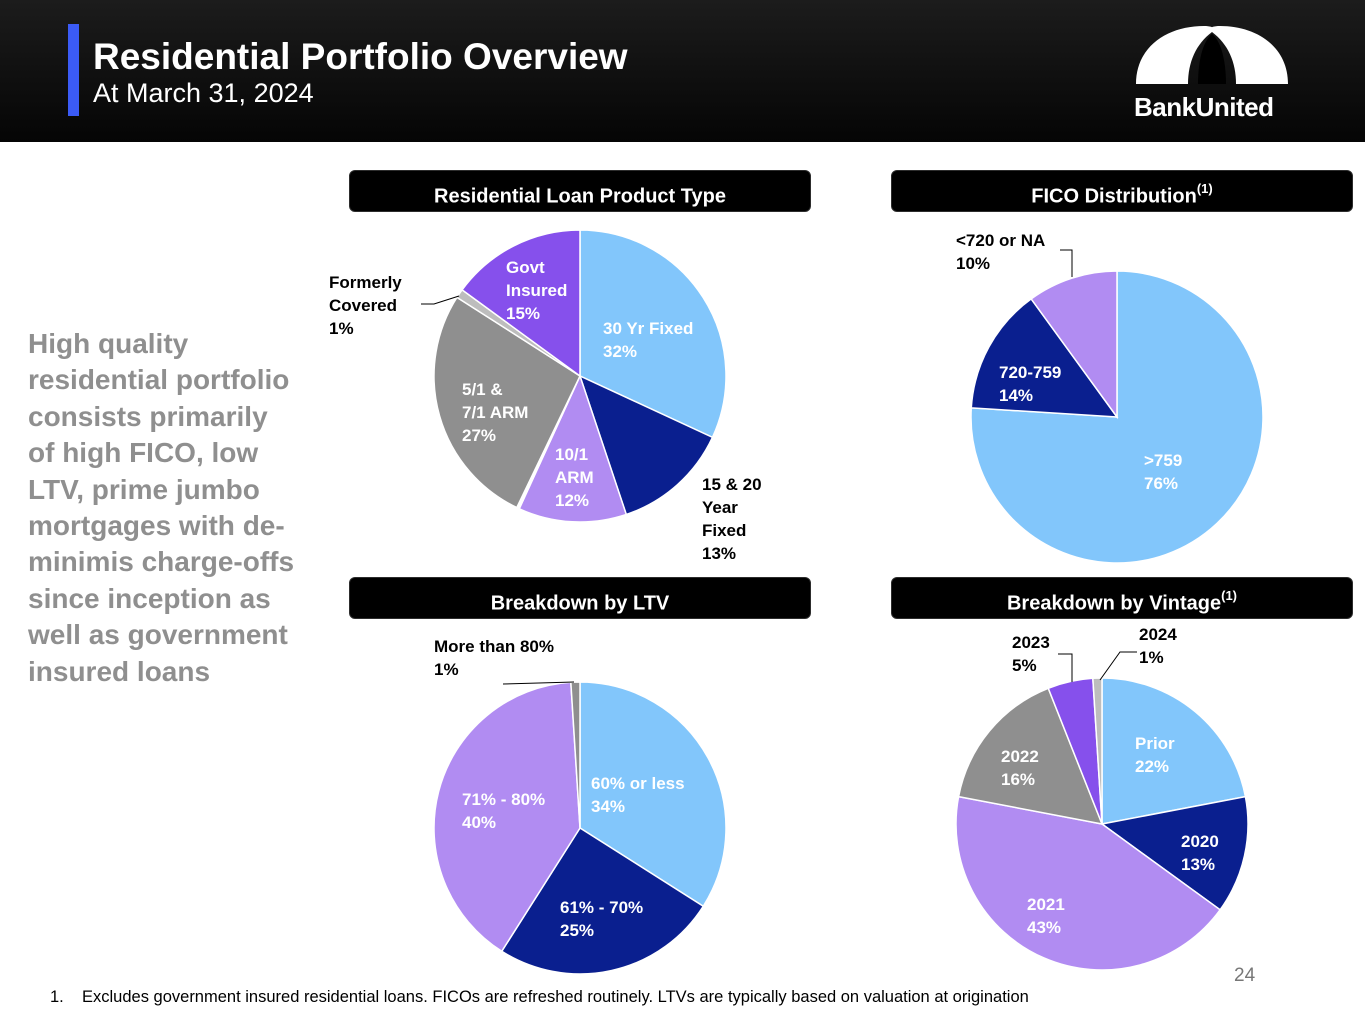 This screenshot has width=1365, height=1024. I want to click on pie-1-label-0: >759 76%, so click(1163, 472).